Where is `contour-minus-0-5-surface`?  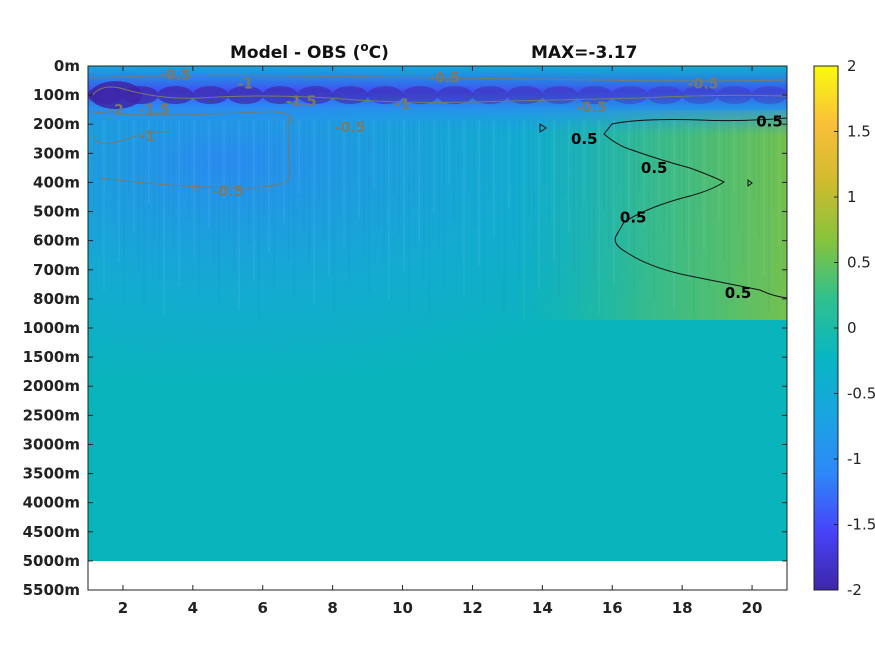 contour-minus-0-5-surface is located at coordinates (438, 78).